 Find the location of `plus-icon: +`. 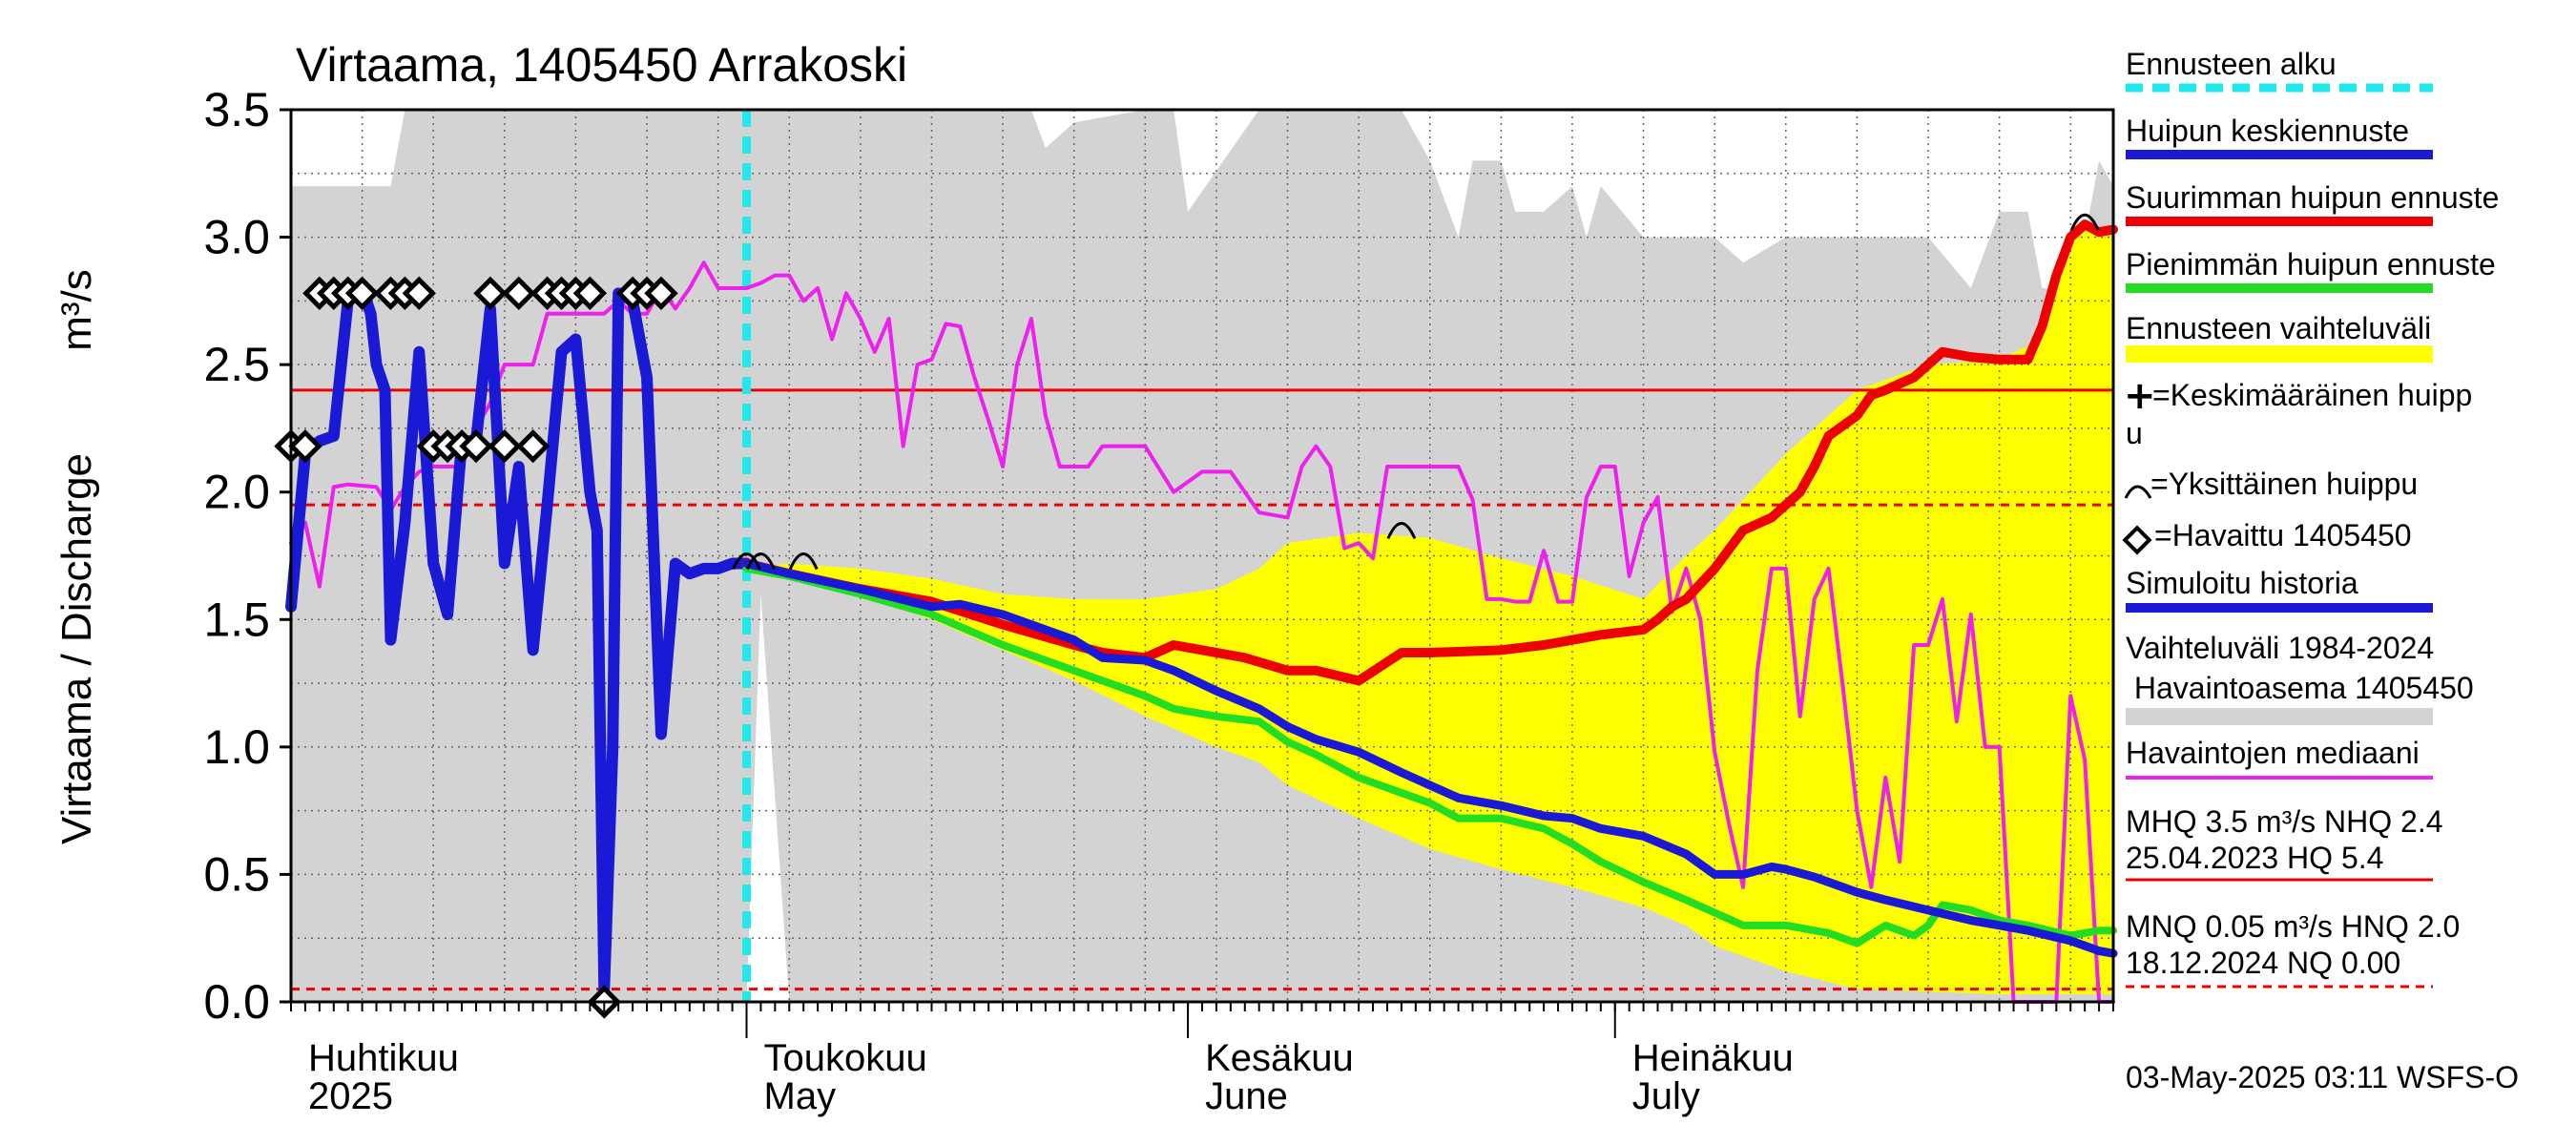

plus-icon: + is located at coordinates (2140, 396).